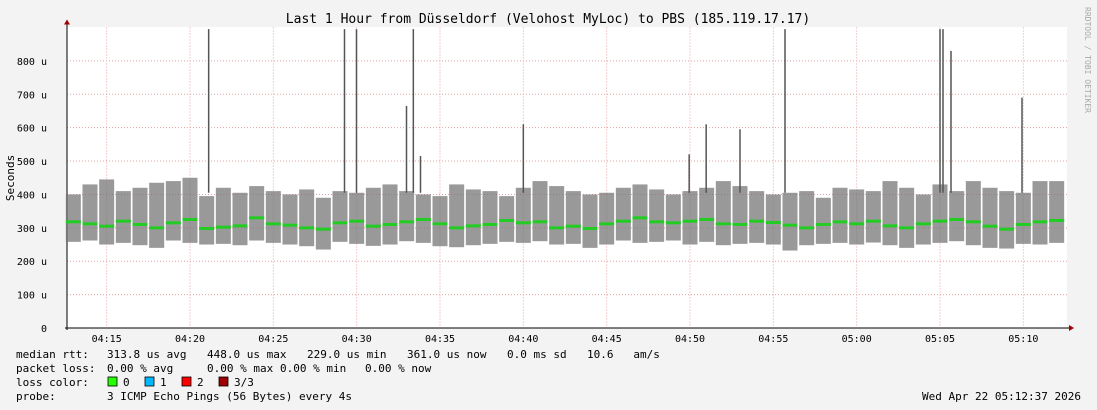 The width and height of the screenshot is (1097, 410). What do you see at coordinates (32, 129) in the screenshot?
I see `y-tick-label: 600 u` at bounding box center [32, 129].